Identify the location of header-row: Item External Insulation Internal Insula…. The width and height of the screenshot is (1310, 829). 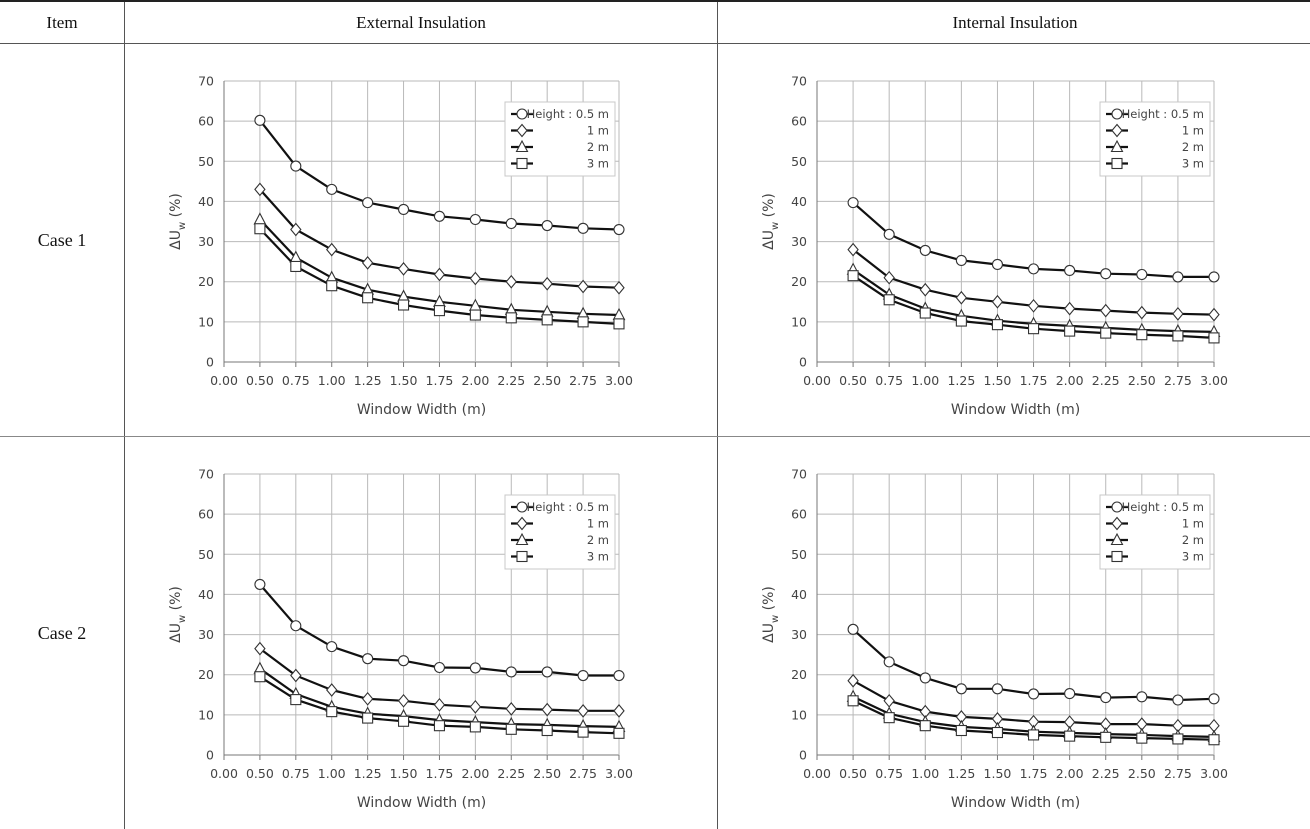
(655, 22).